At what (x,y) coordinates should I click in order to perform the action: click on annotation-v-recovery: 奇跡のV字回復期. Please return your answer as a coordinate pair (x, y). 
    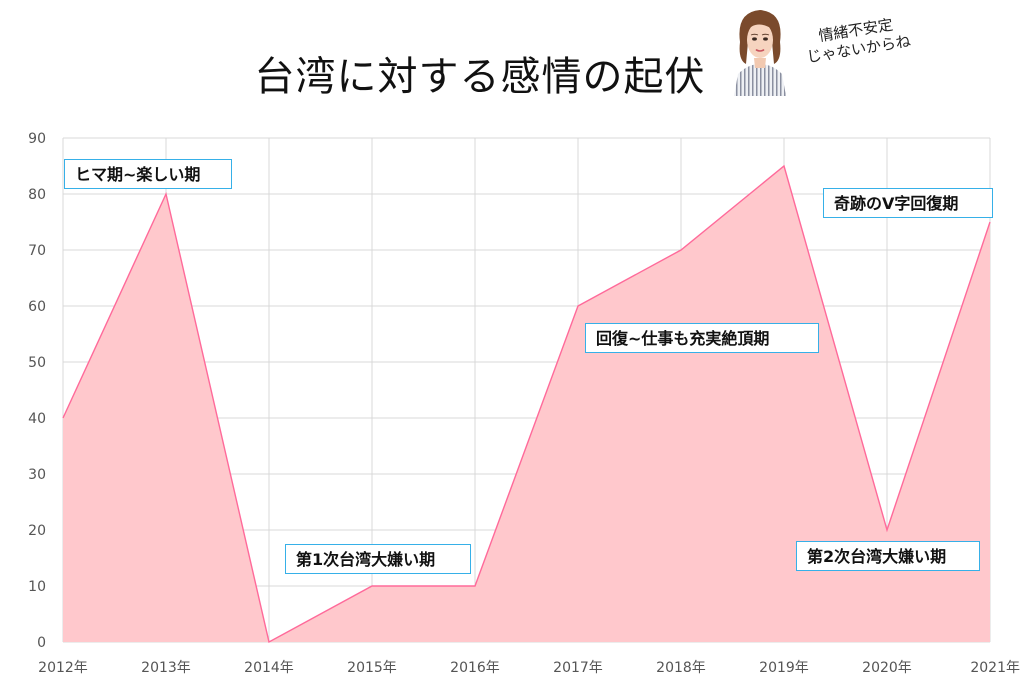
    Looking at the image, I should click on (908, 203).